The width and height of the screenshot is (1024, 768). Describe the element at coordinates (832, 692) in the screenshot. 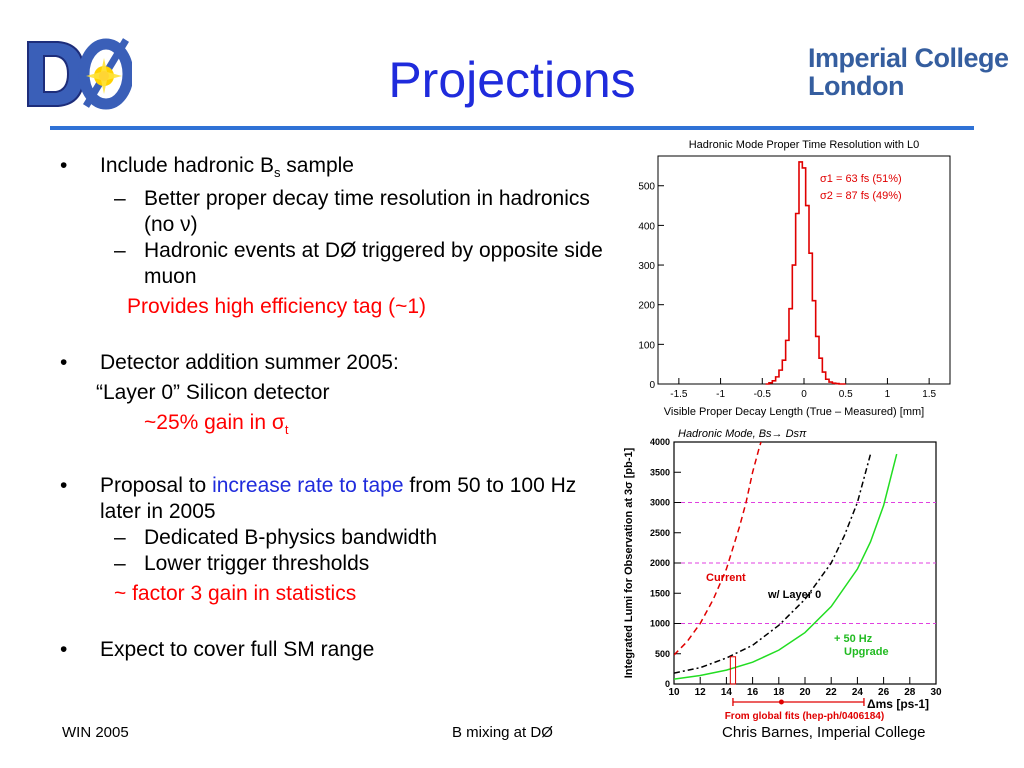

I see `x-tick-label: 22` at that location.